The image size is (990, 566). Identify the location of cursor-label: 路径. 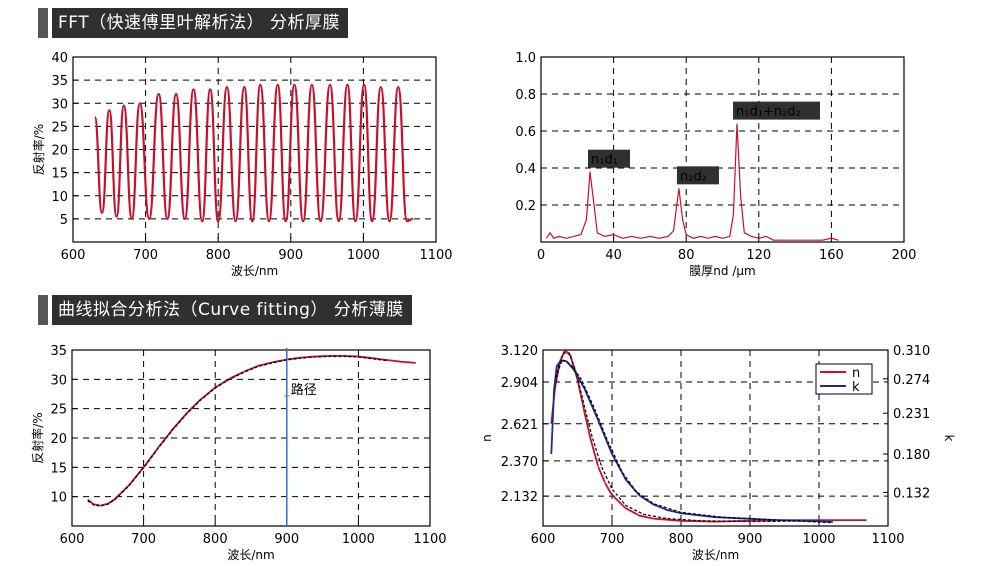
(304, 390).